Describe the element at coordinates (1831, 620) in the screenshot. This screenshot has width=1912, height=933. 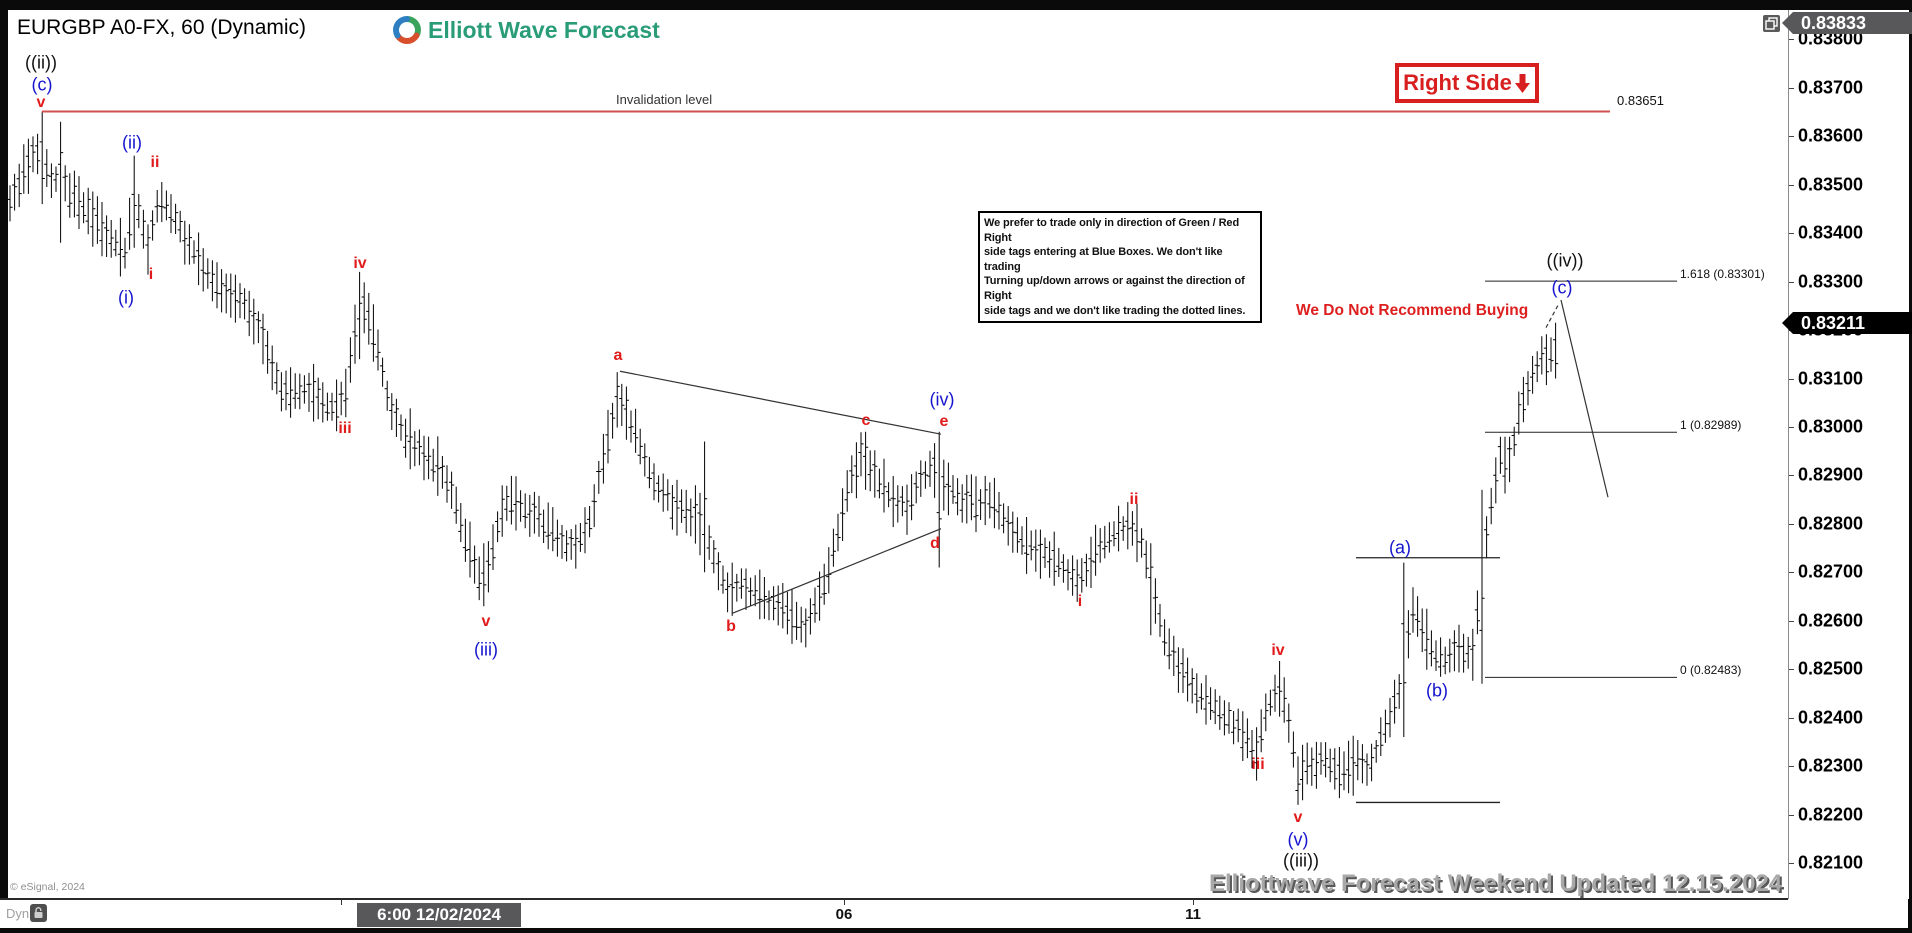
I see `price-axis-label: 0.82600` at that location.